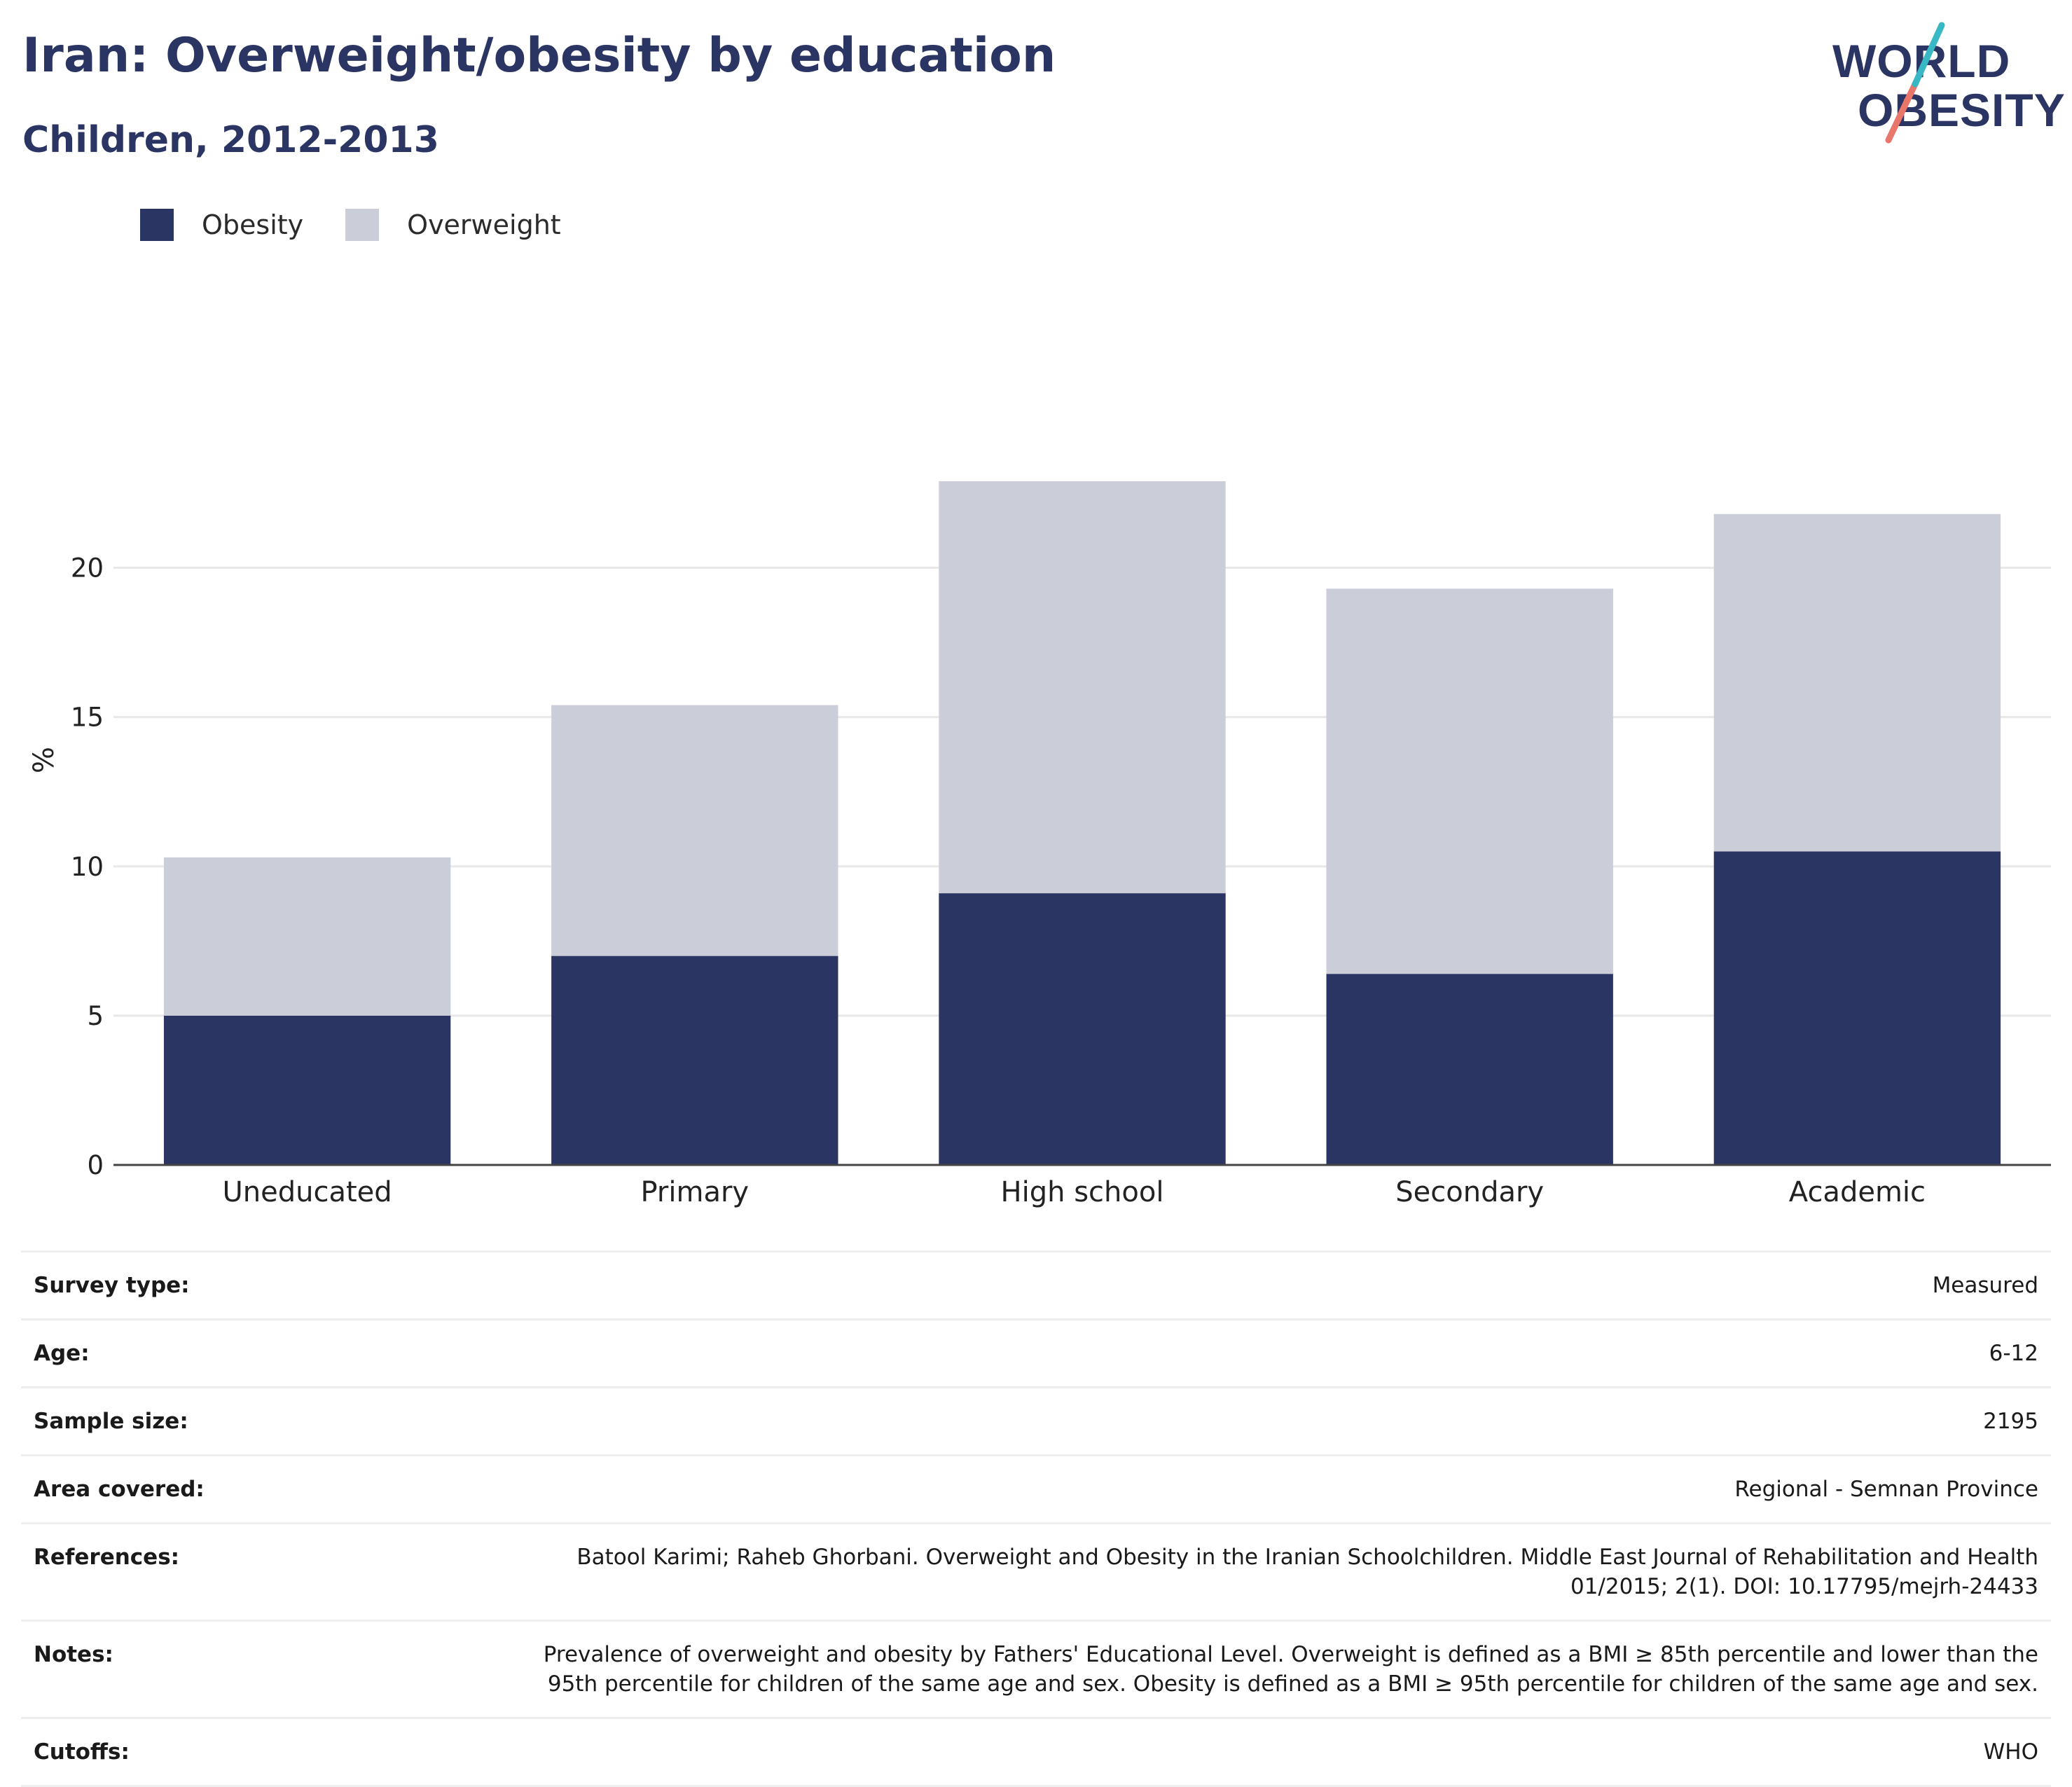 This screenshot has height=1787, width=2072. What do you see at coordinates (74, 1654) in the screenshot?
I see `info-key: Notes:` at bounding box center [74, 1654].